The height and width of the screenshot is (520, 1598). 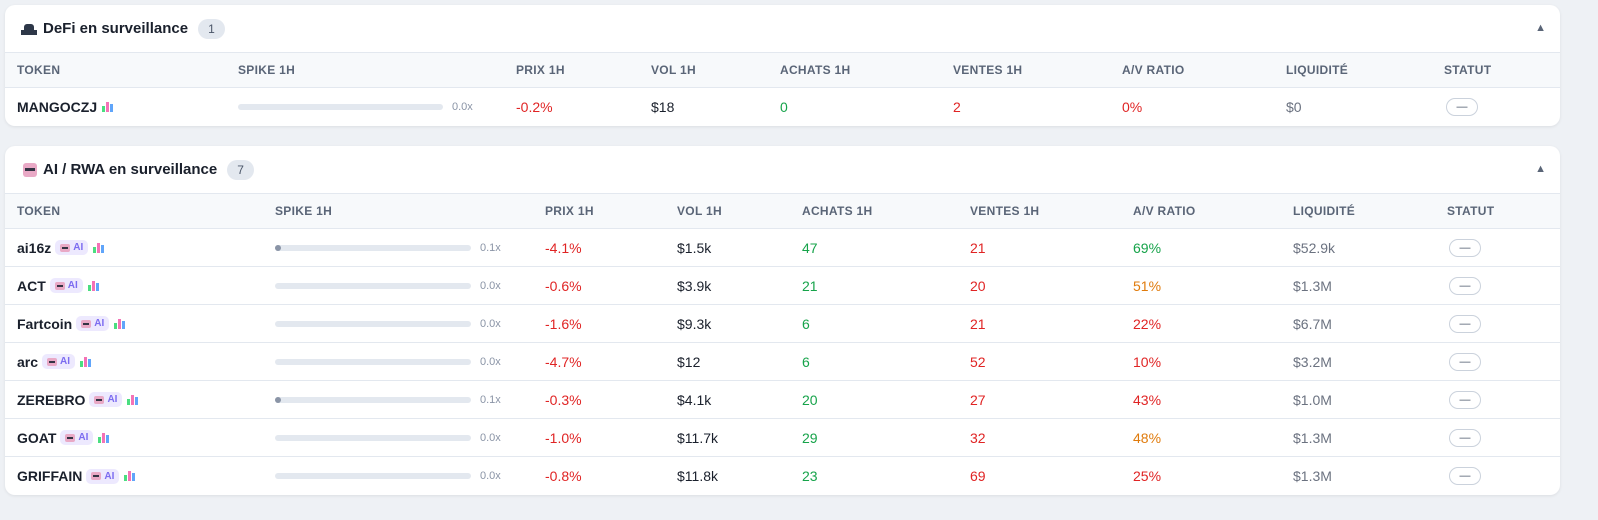 What do you see at coordinates (1147, 361) in the screenshot?
I see `buy-sell-ratio: 10%` at bounding box center [1147, 361].